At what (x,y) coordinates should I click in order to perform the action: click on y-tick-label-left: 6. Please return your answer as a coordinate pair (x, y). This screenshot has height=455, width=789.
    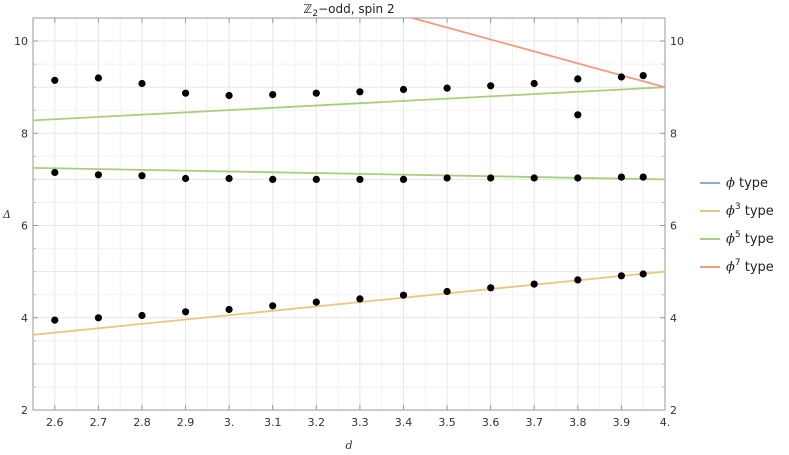
    Looking at the image, I should click on (24, 226).